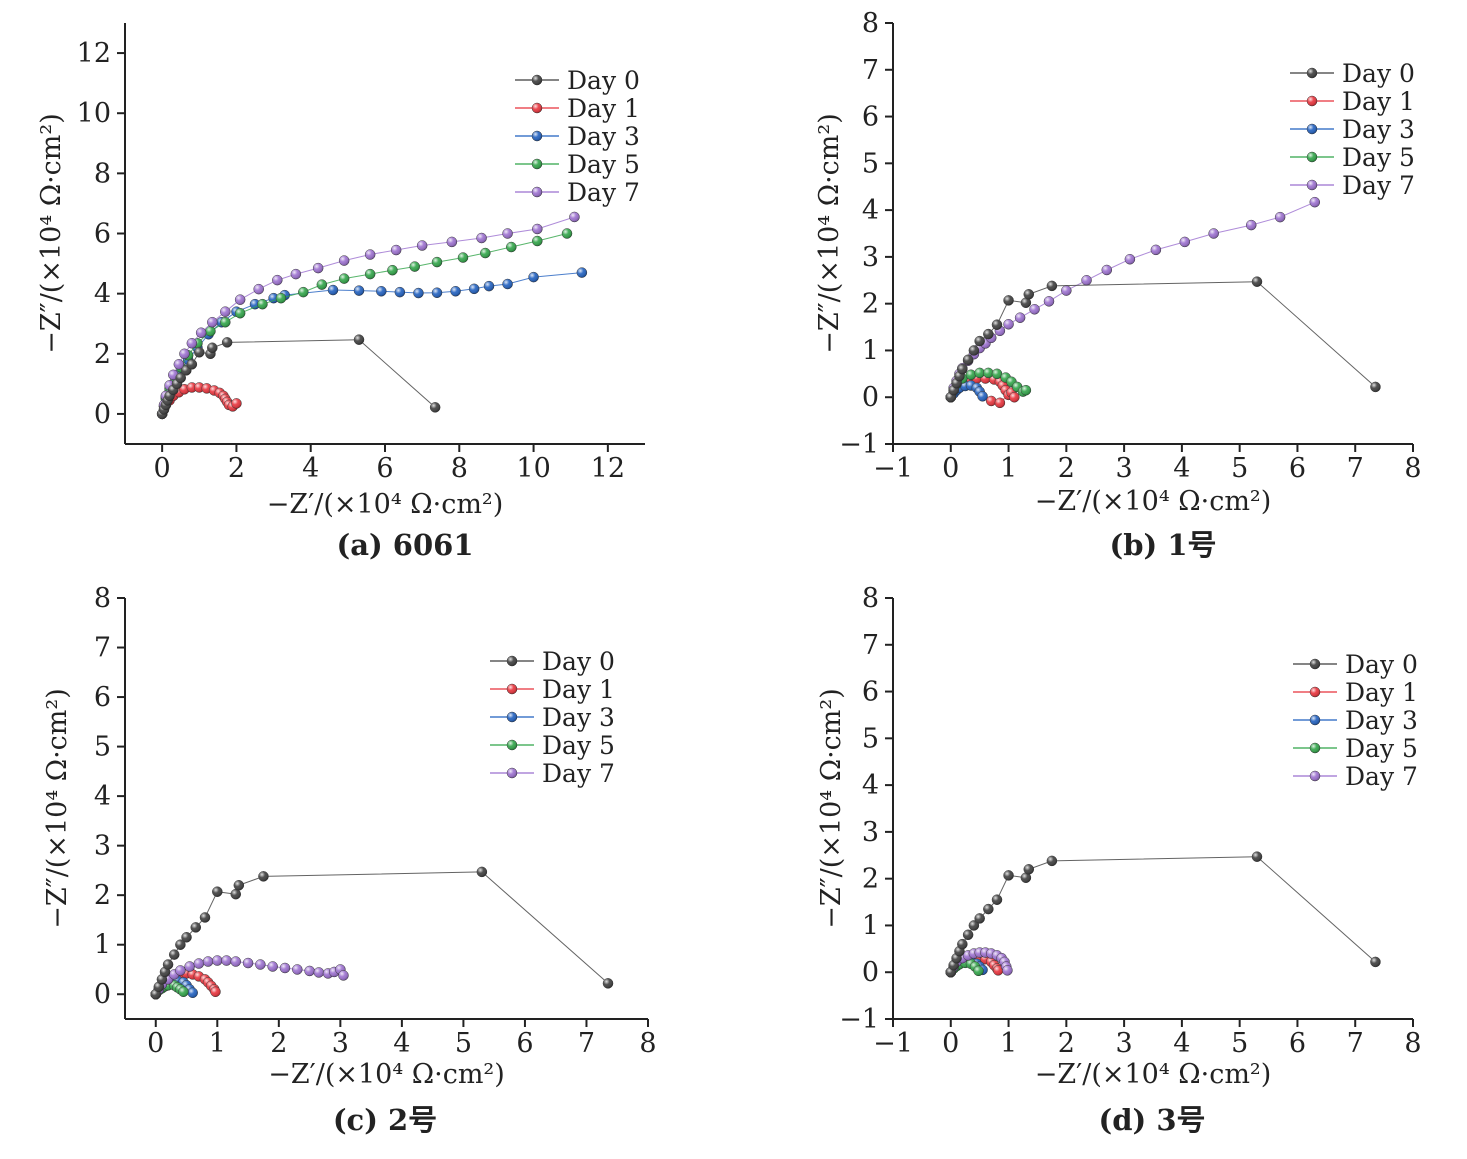 Image resolution: width=1467 pixels, height=1159 pixels. I want to click on y-tick-label: 8, so click(870, 23).